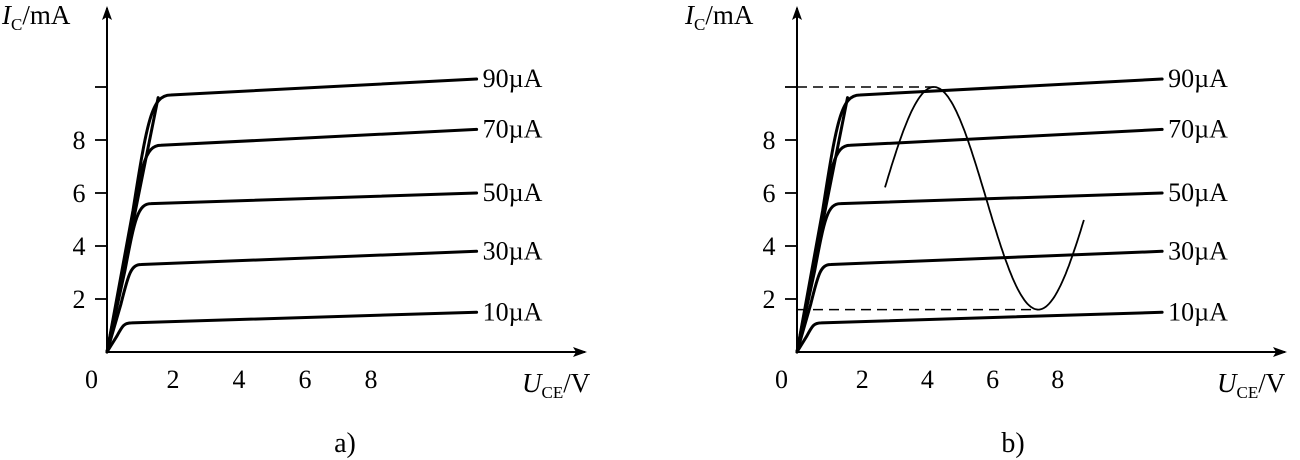 The height and width of the screenshot is (460, 1300). I want to click on sine-wave, so click(984, 198).